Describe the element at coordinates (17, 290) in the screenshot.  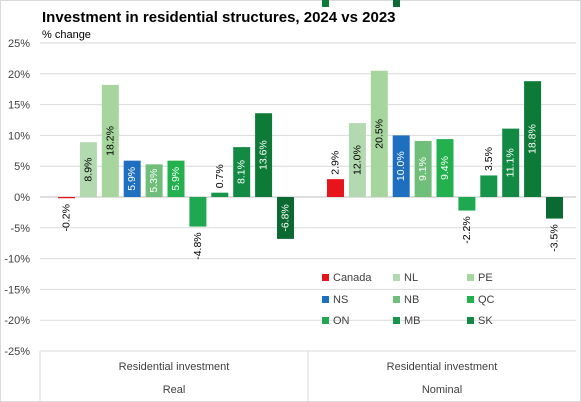
I see `y-tick-label: -15%` at that location.